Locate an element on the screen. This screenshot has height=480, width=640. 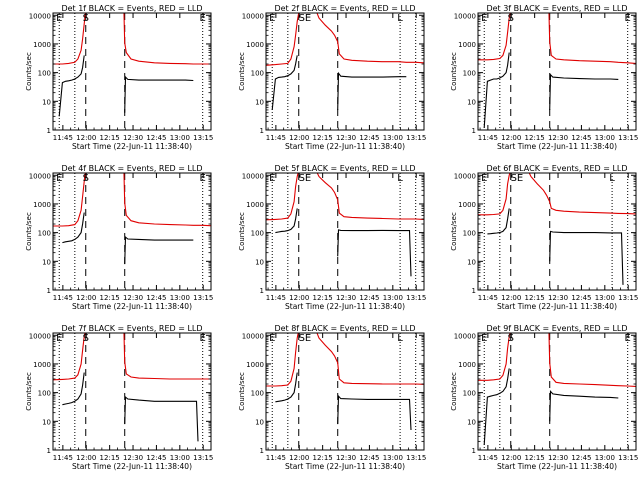
panel-title: Det 7f BLACK = Events, RED = LLD is located at coordinates (131, 328).